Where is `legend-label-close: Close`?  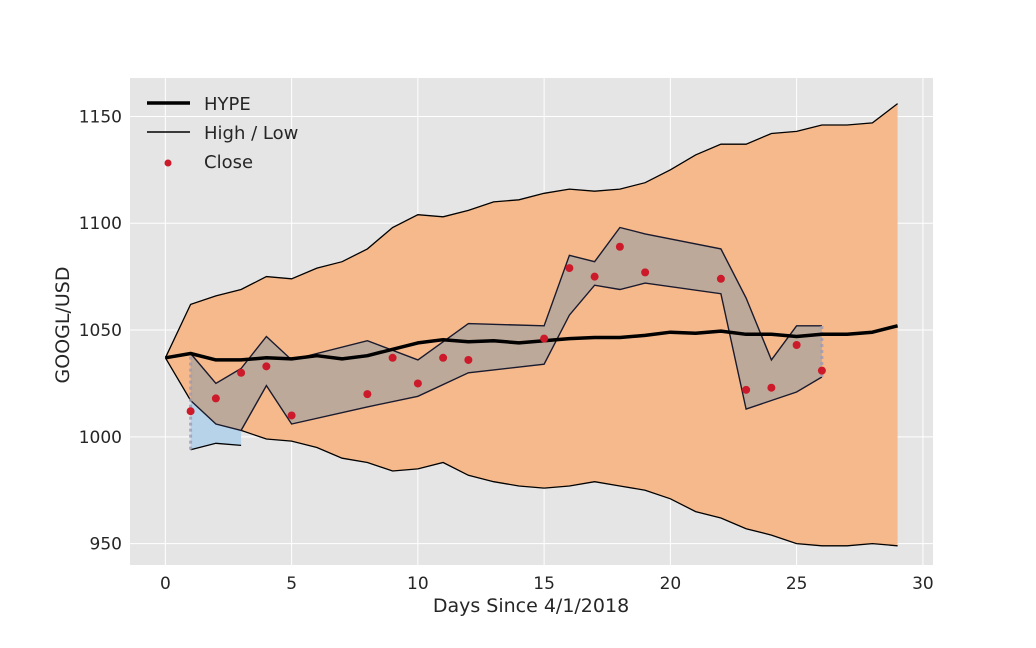
legend-label-close: Close is located at coordinates (228, 162).